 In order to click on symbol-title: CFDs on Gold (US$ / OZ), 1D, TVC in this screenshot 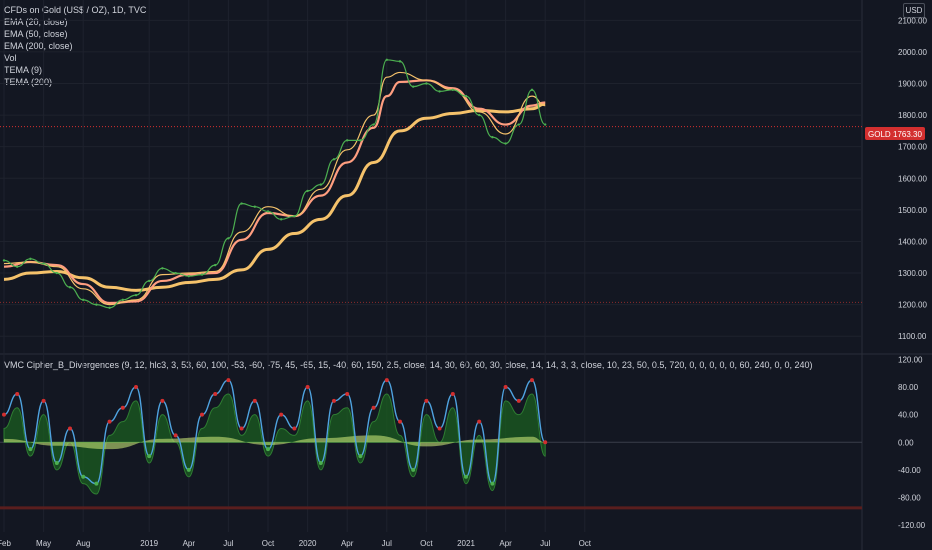, I will do `click(75, 10)`.